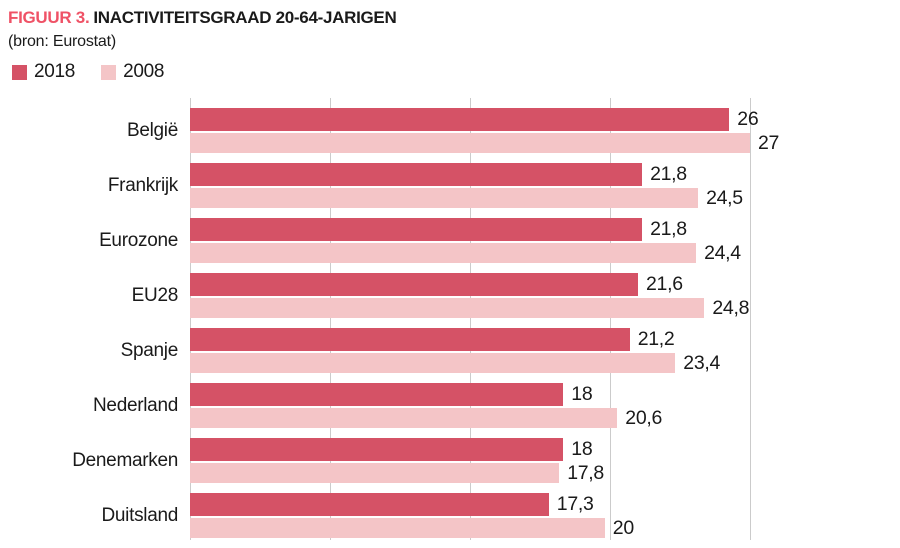  I want to click on legend-swatch-2018-icon, so click(19, 72).